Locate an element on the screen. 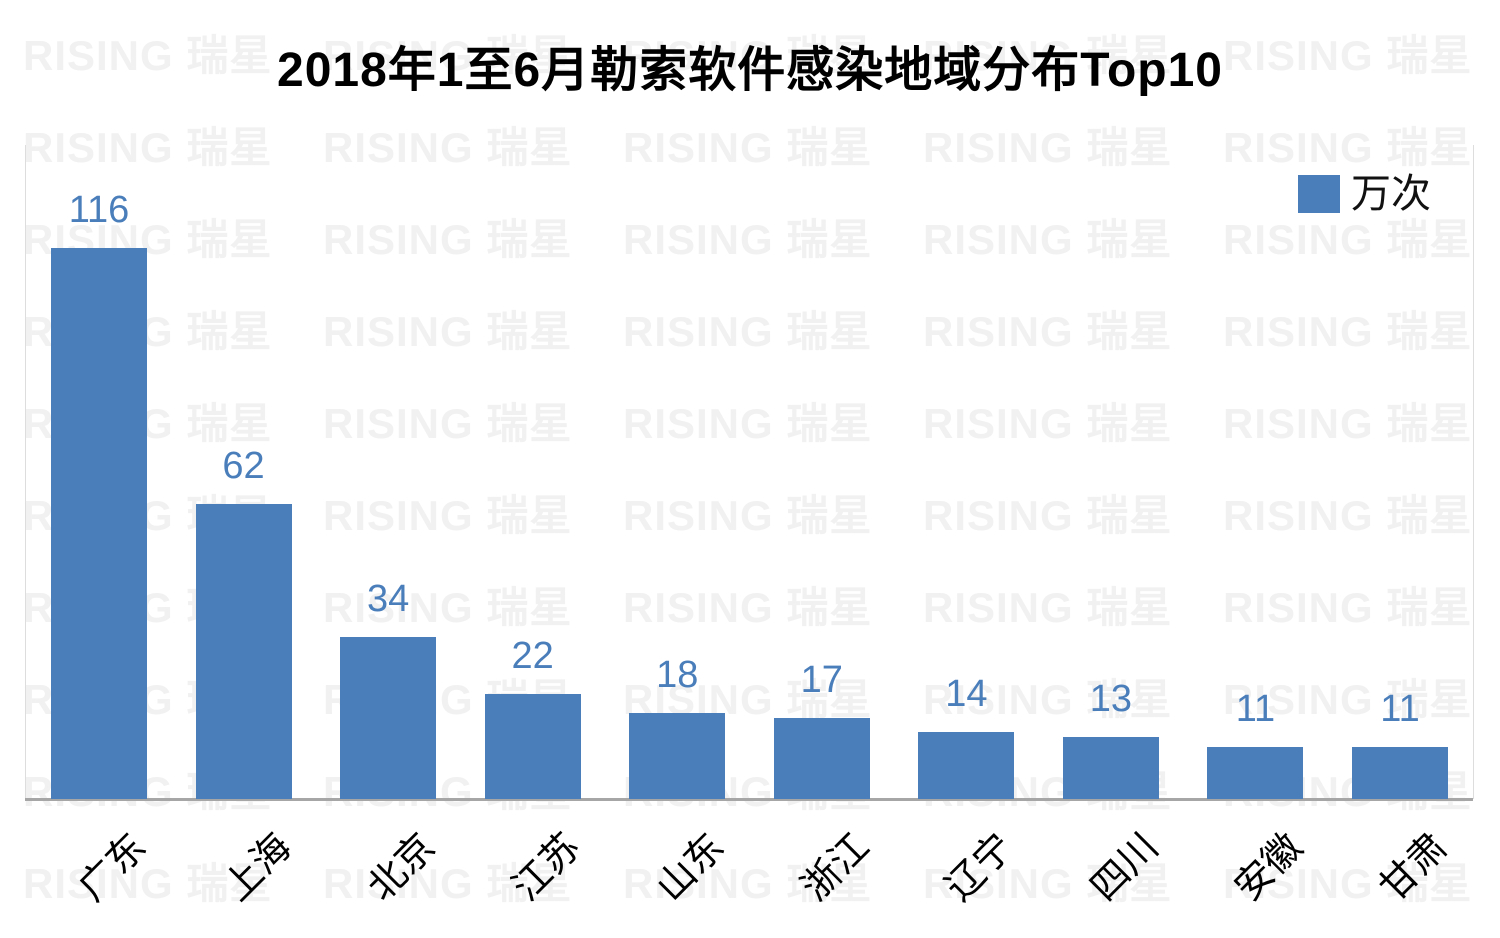 The image size is (1500, 938). legend-color-swatch is located at coordinates (1319, 194).